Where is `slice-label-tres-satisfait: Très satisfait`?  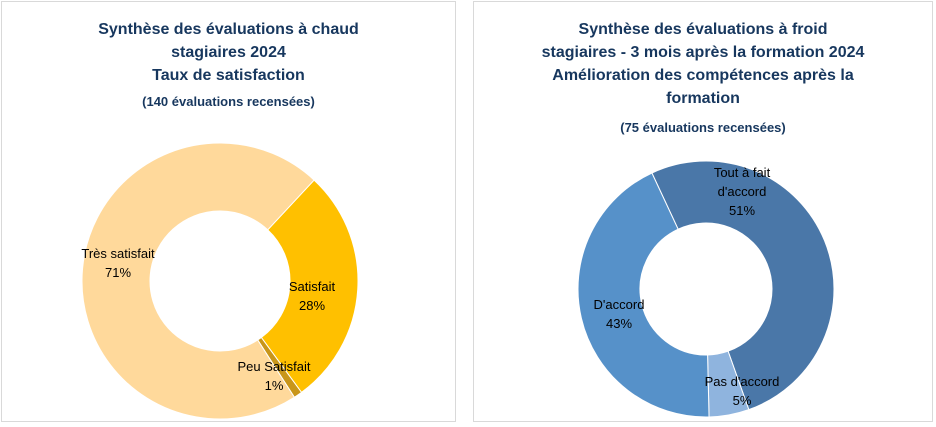 slice-label-tres-satisfait: Très satisfait is located at coordinates (118, 253).